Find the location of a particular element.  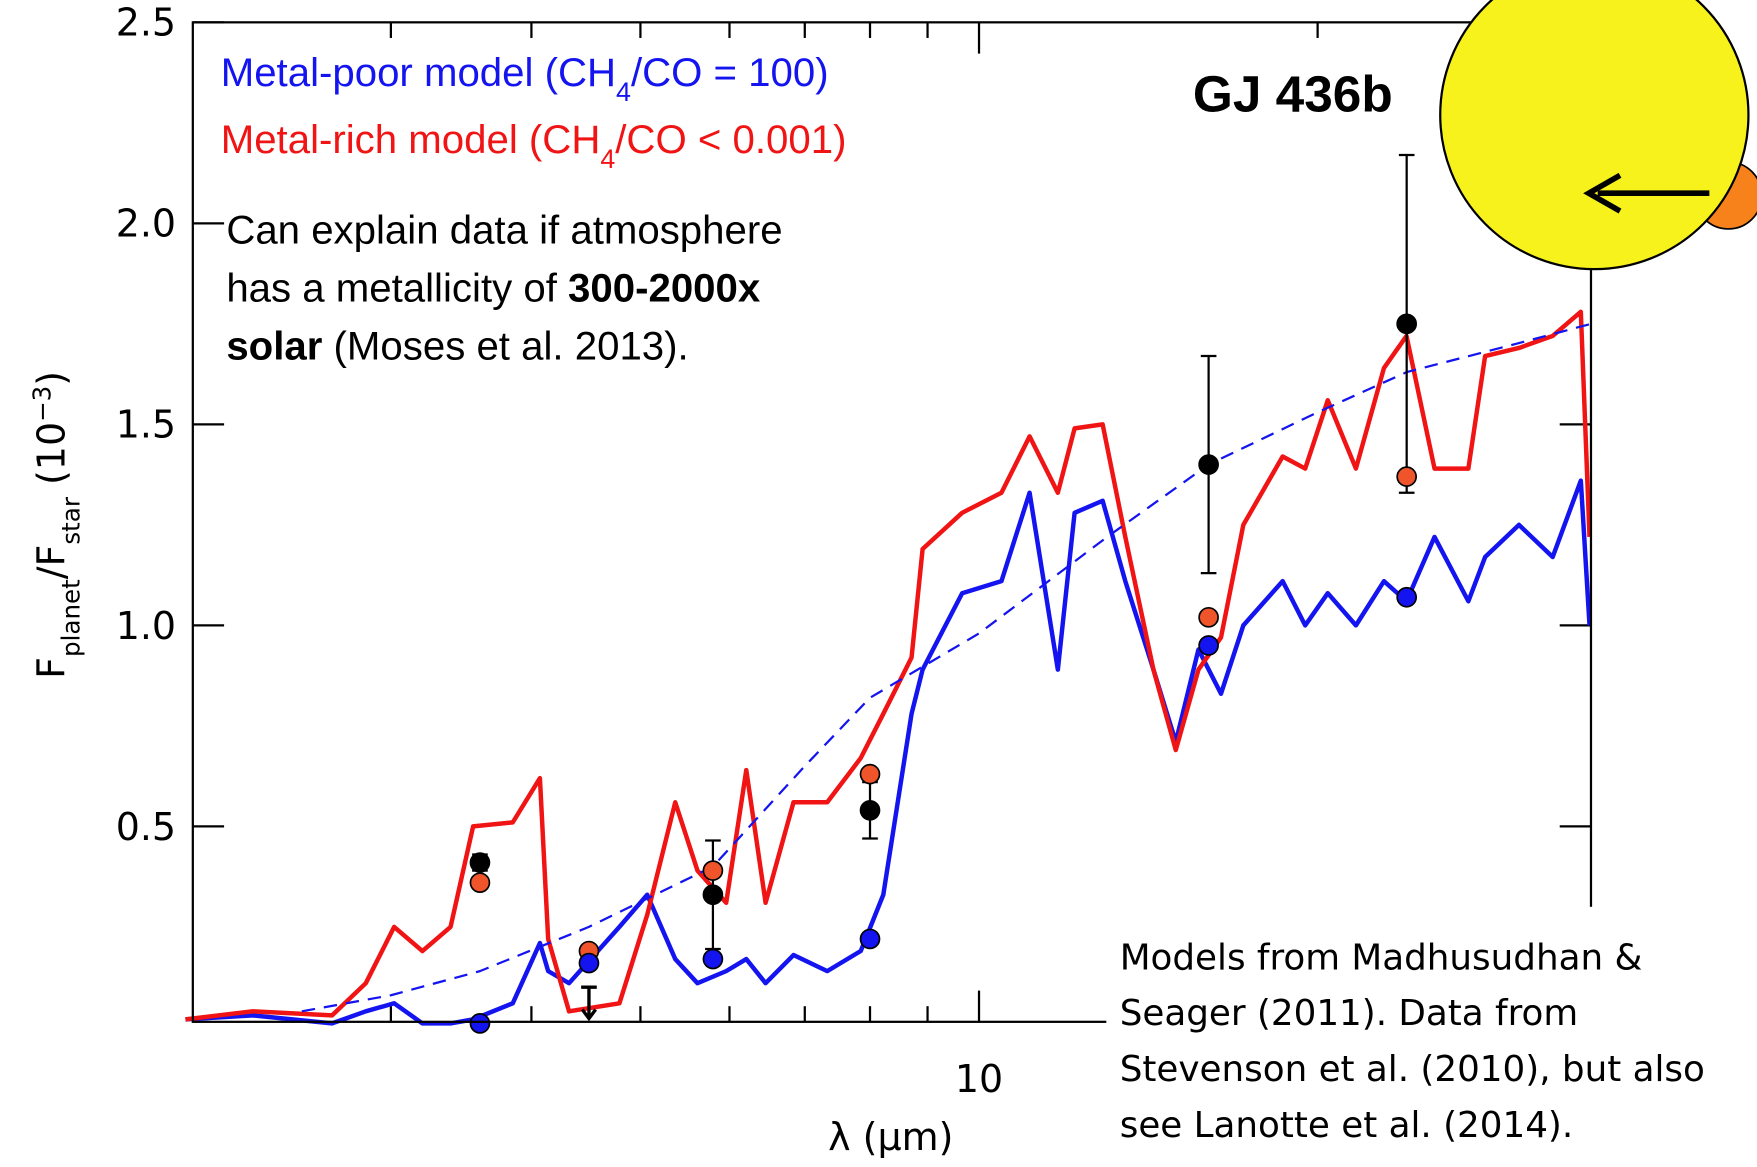

footnote: see Lanotte et al. (2014). is located at coordinates (1347, 1125).